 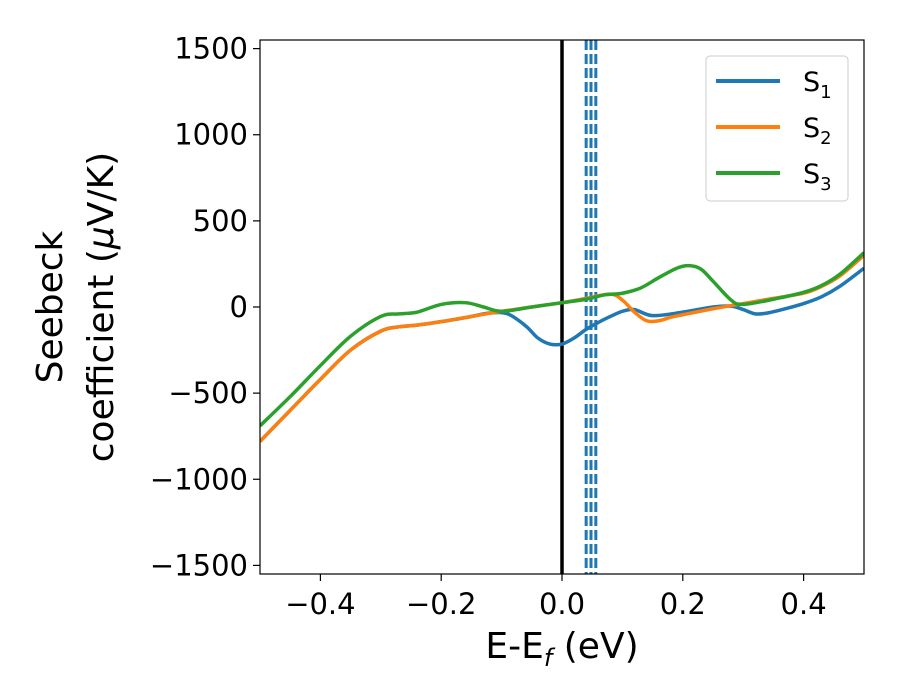 I want to click on x-tick-label: −0.4, so click(x=320, y=604).